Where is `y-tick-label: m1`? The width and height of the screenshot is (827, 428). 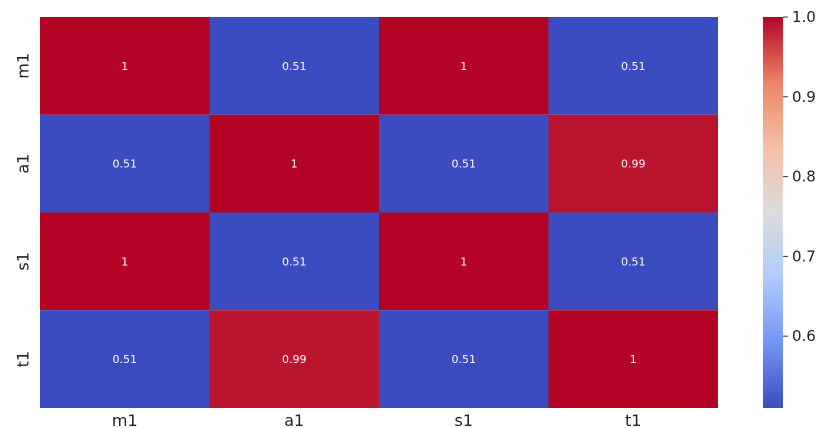
y-tick-label: m1 is located at coordinates (23, 66).